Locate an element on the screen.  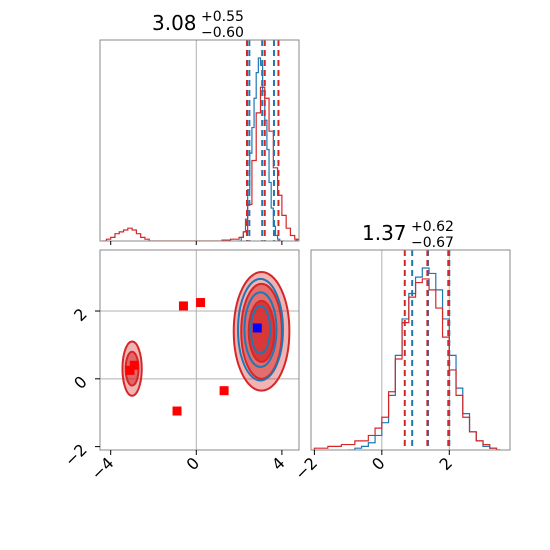
x-tick-label: 2 is located at coordinates (445, 463).